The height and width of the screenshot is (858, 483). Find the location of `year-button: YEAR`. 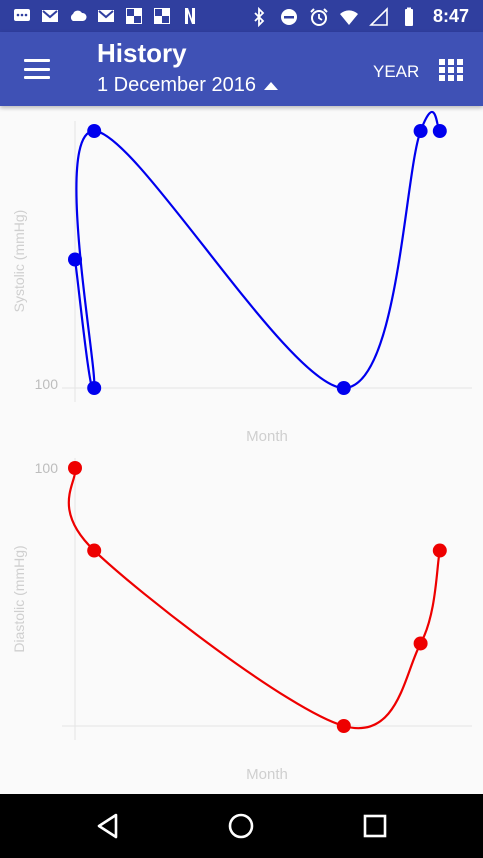

year-button: YEAR is located at coordinates (396, 71).